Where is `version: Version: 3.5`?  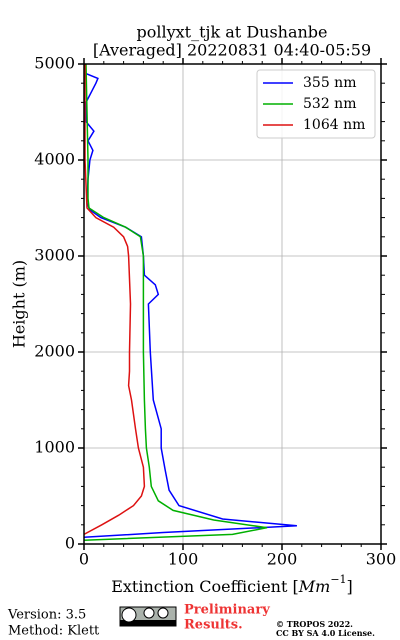
version: Version: 3.5 is located at coordinates (46, 615).